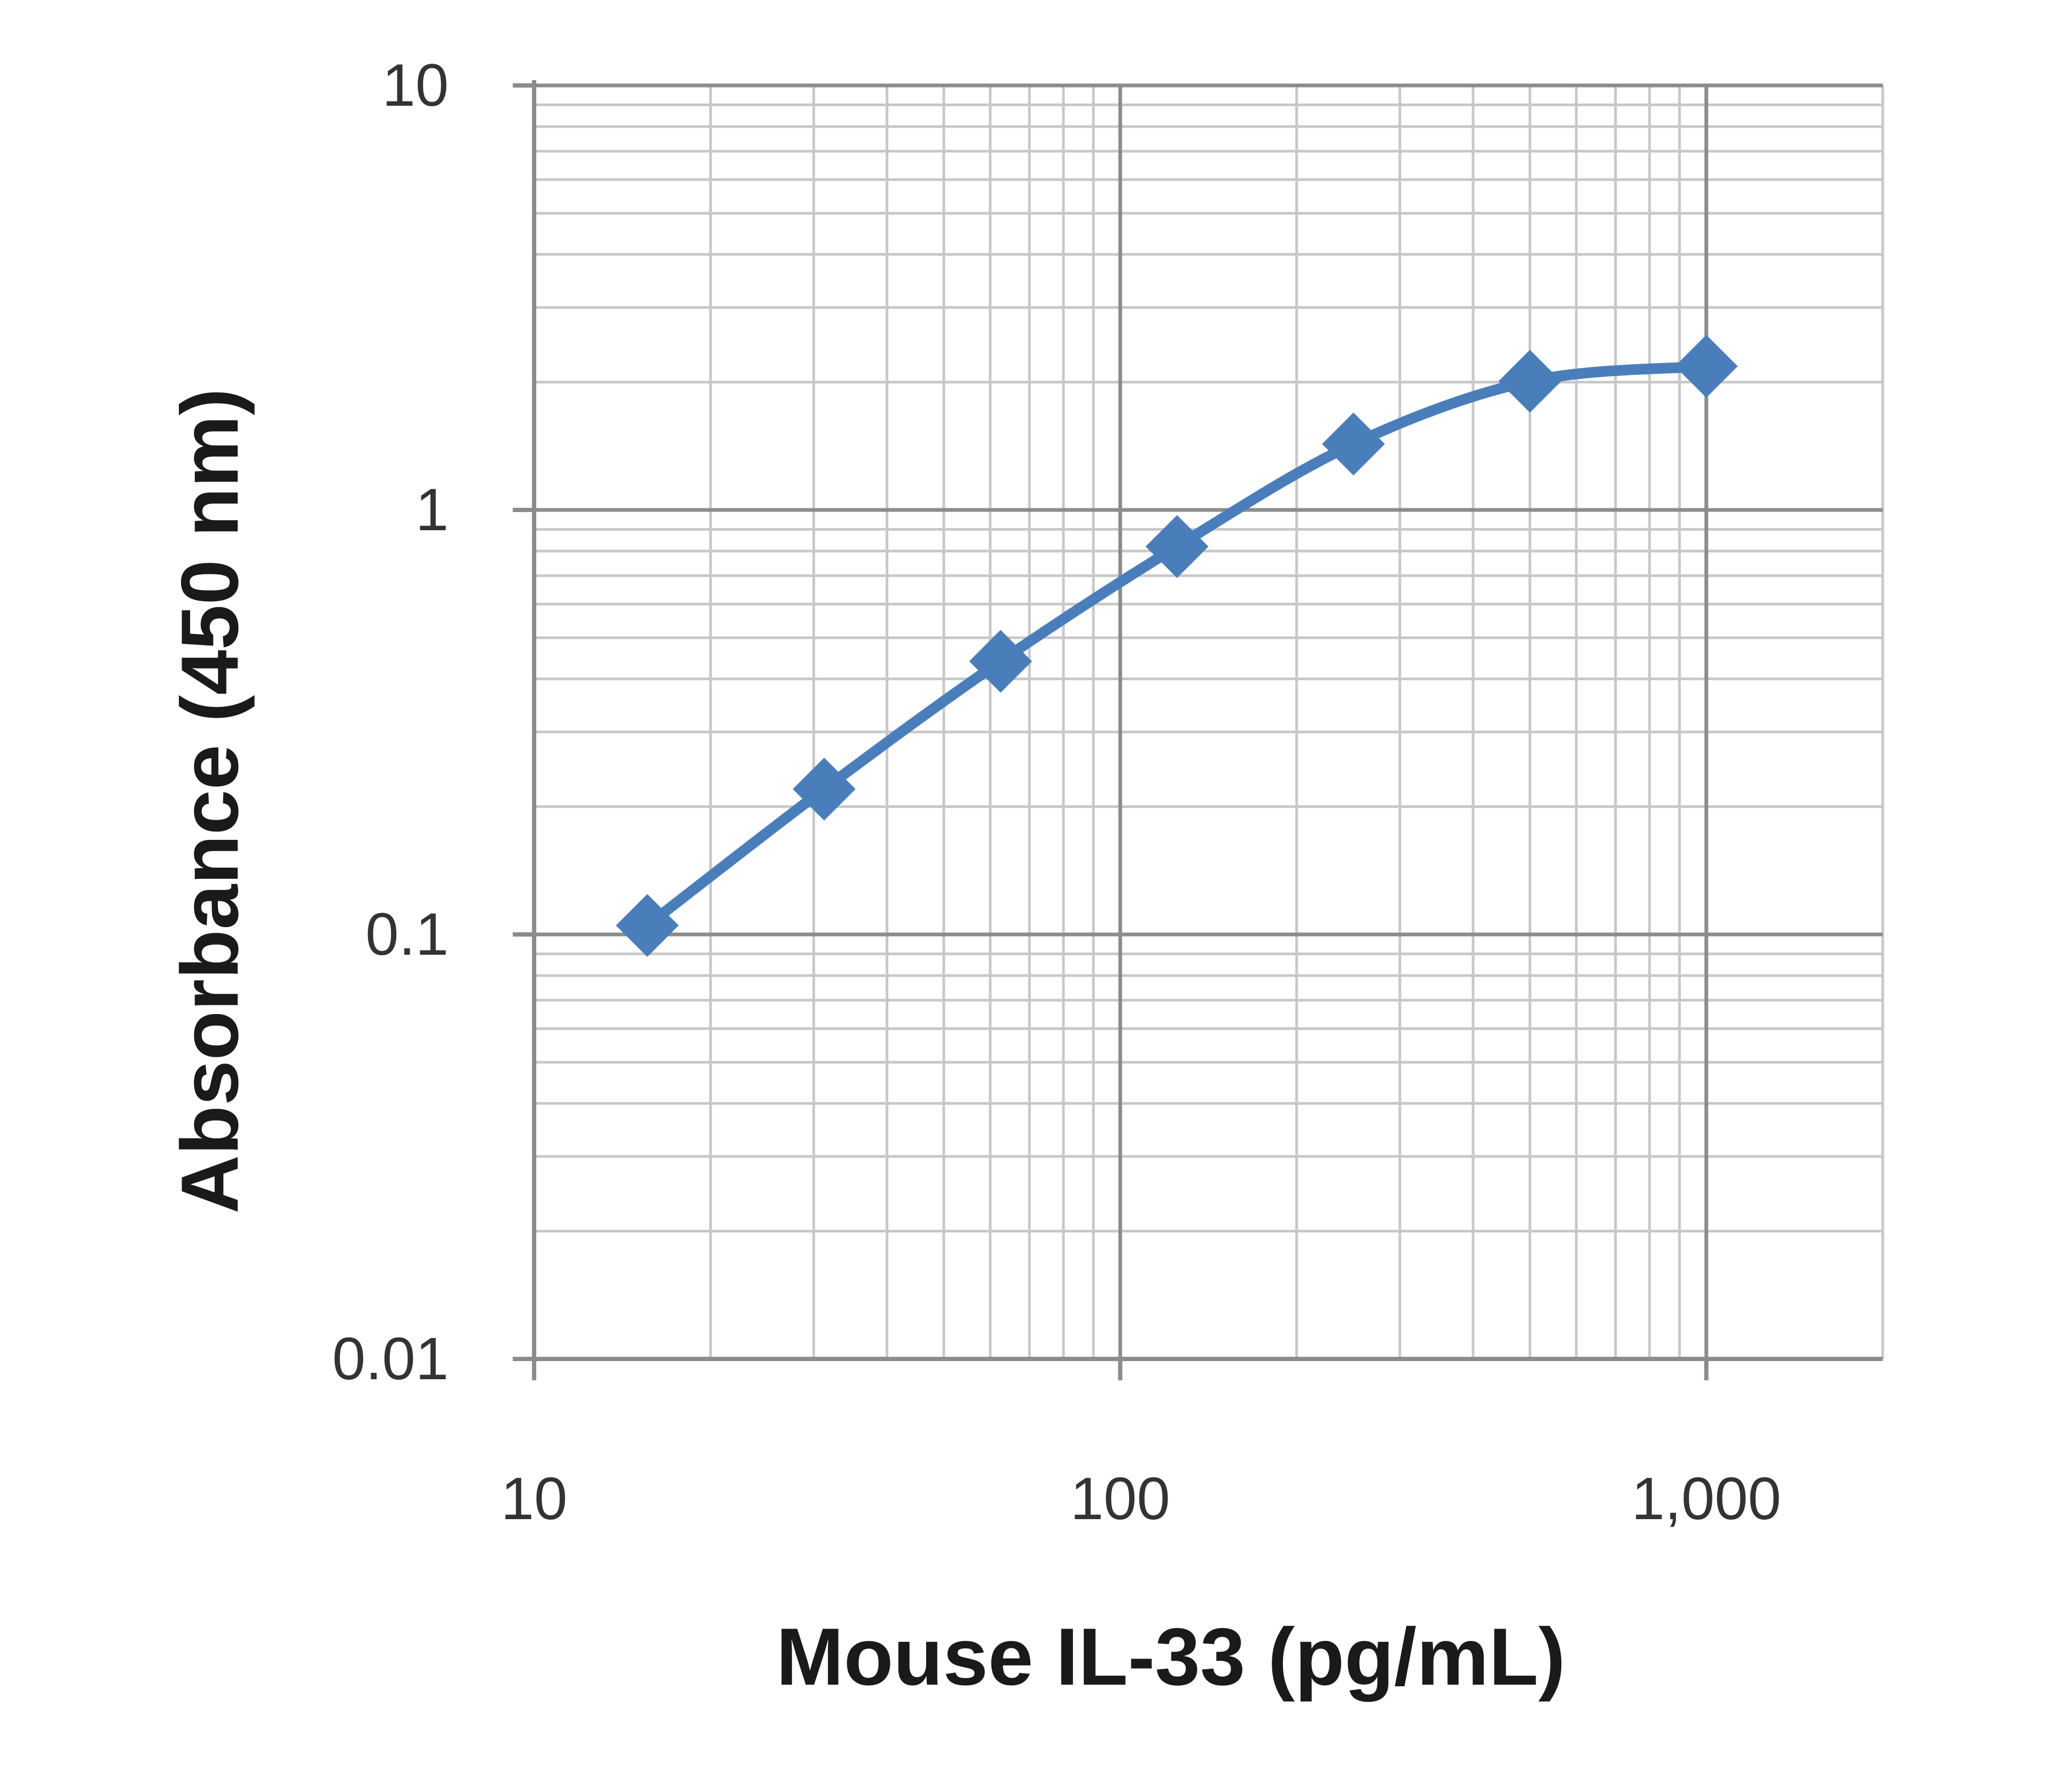 Image resolution: width=2051 pixels, height=1792 pixels. Describe the element at coordinates (390, 1359) in the screenshot. I see `y-tick-label: 0.01` at that location.